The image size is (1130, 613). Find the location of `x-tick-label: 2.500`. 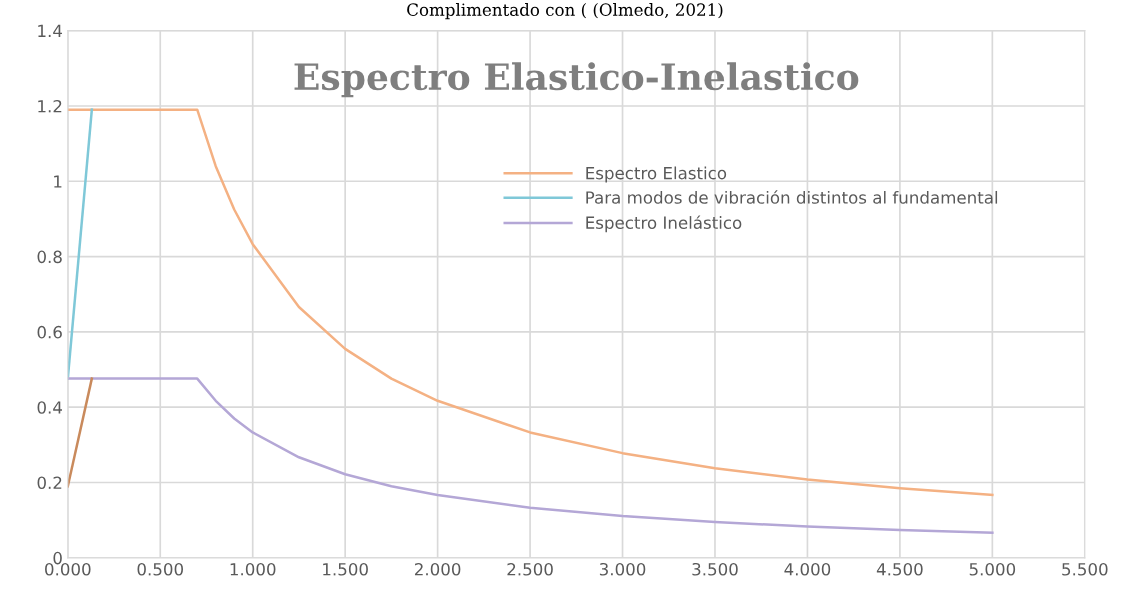

x-tick-label: 2.500 is located at coordinates (530, 569).